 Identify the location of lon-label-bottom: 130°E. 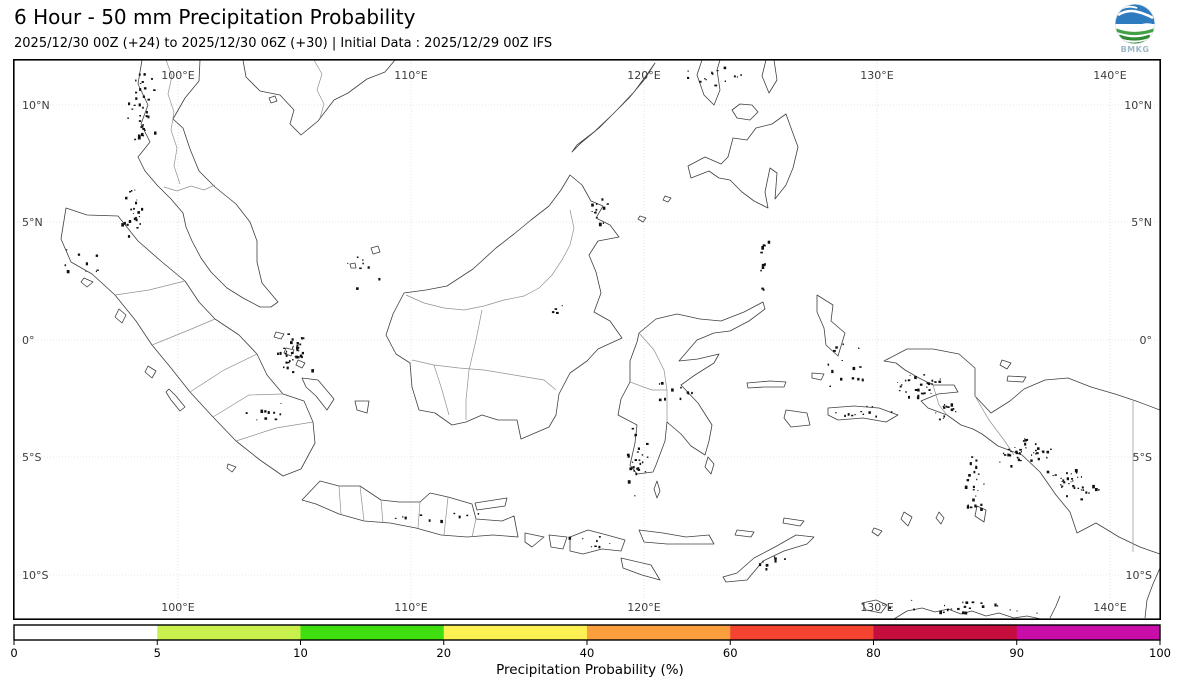
(876, 607).